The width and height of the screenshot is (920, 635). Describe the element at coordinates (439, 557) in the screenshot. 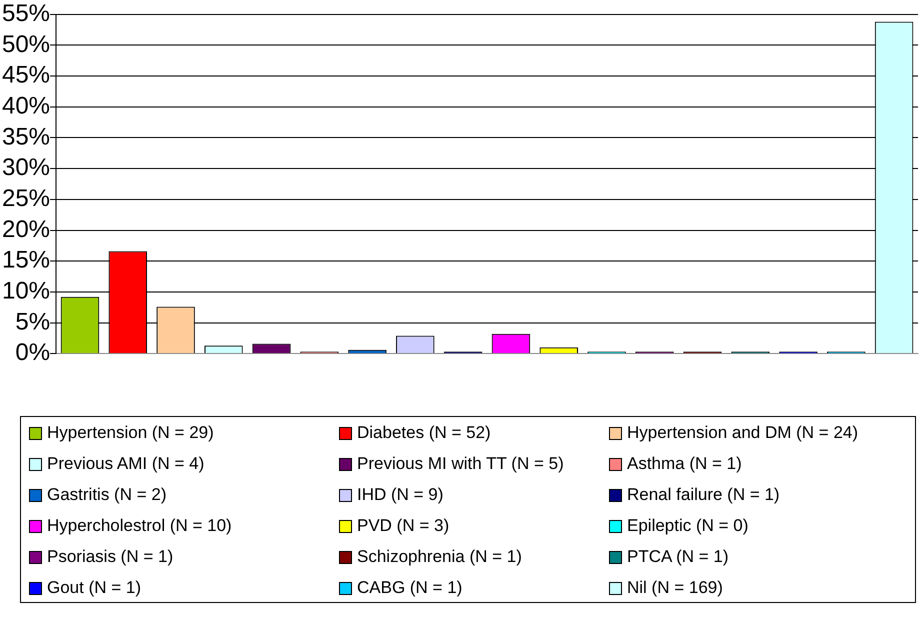

I see `legend-label: Schizophrenia (N = 1)` at that location.